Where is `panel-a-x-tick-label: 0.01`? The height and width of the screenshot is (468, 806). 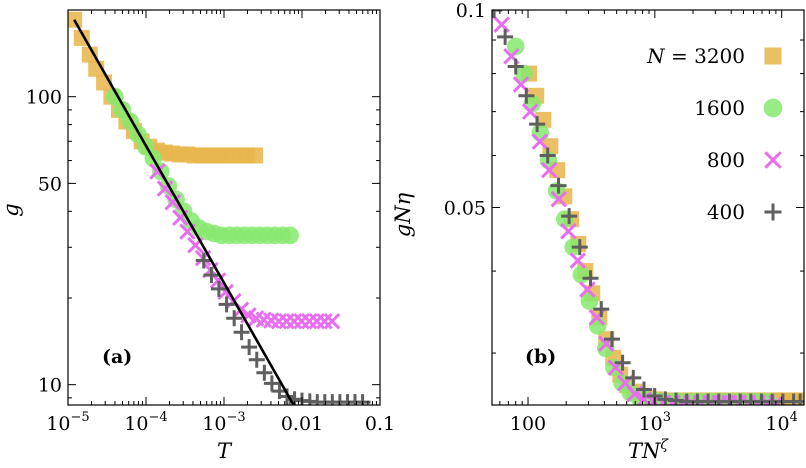 panel-a-x-tick-label: 0.01 is located at coordinates (302, 424).